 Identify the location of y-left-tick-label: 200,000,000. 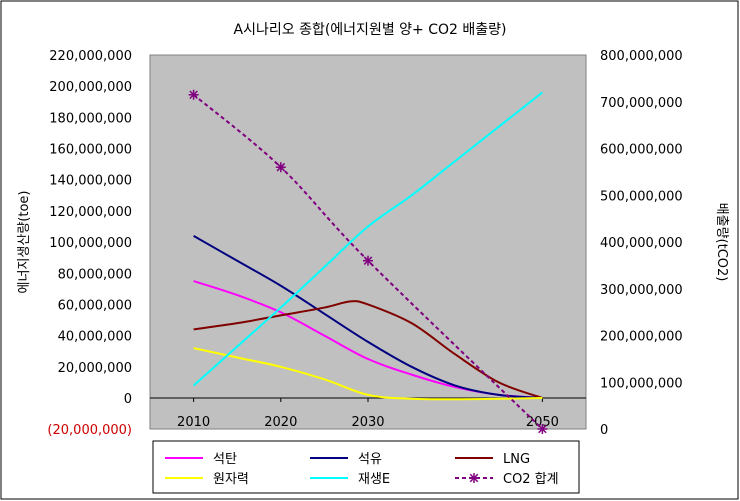
(90, 87).